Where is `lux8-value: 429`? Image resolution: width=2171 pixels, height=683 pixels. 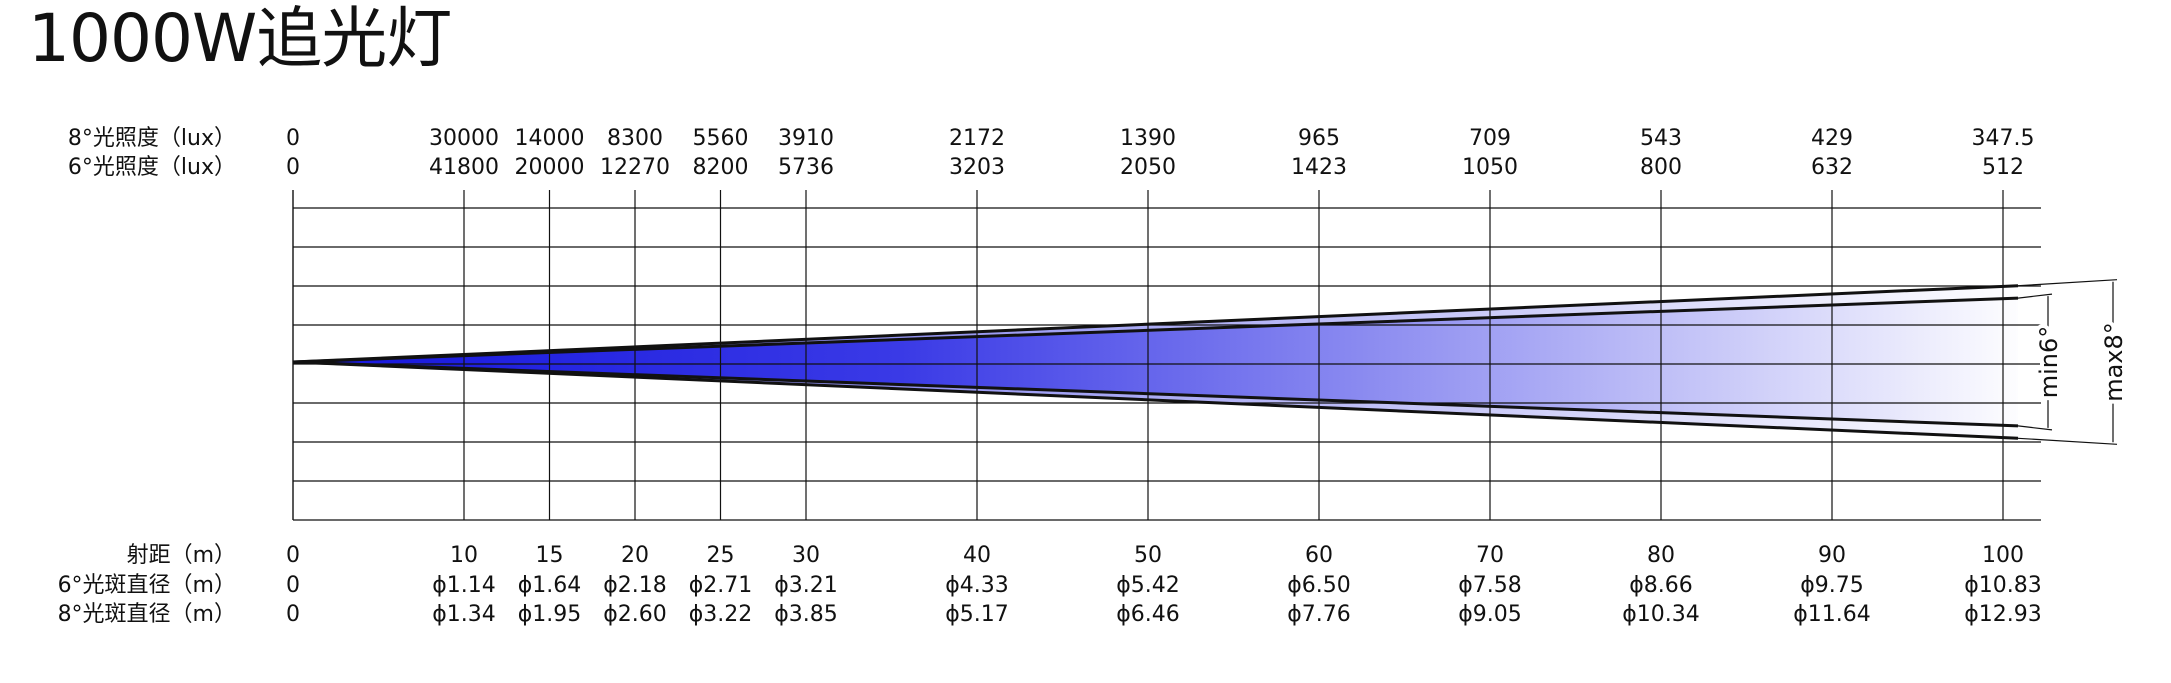 lux8-value: 429 is located at coordinates (1832, 138).